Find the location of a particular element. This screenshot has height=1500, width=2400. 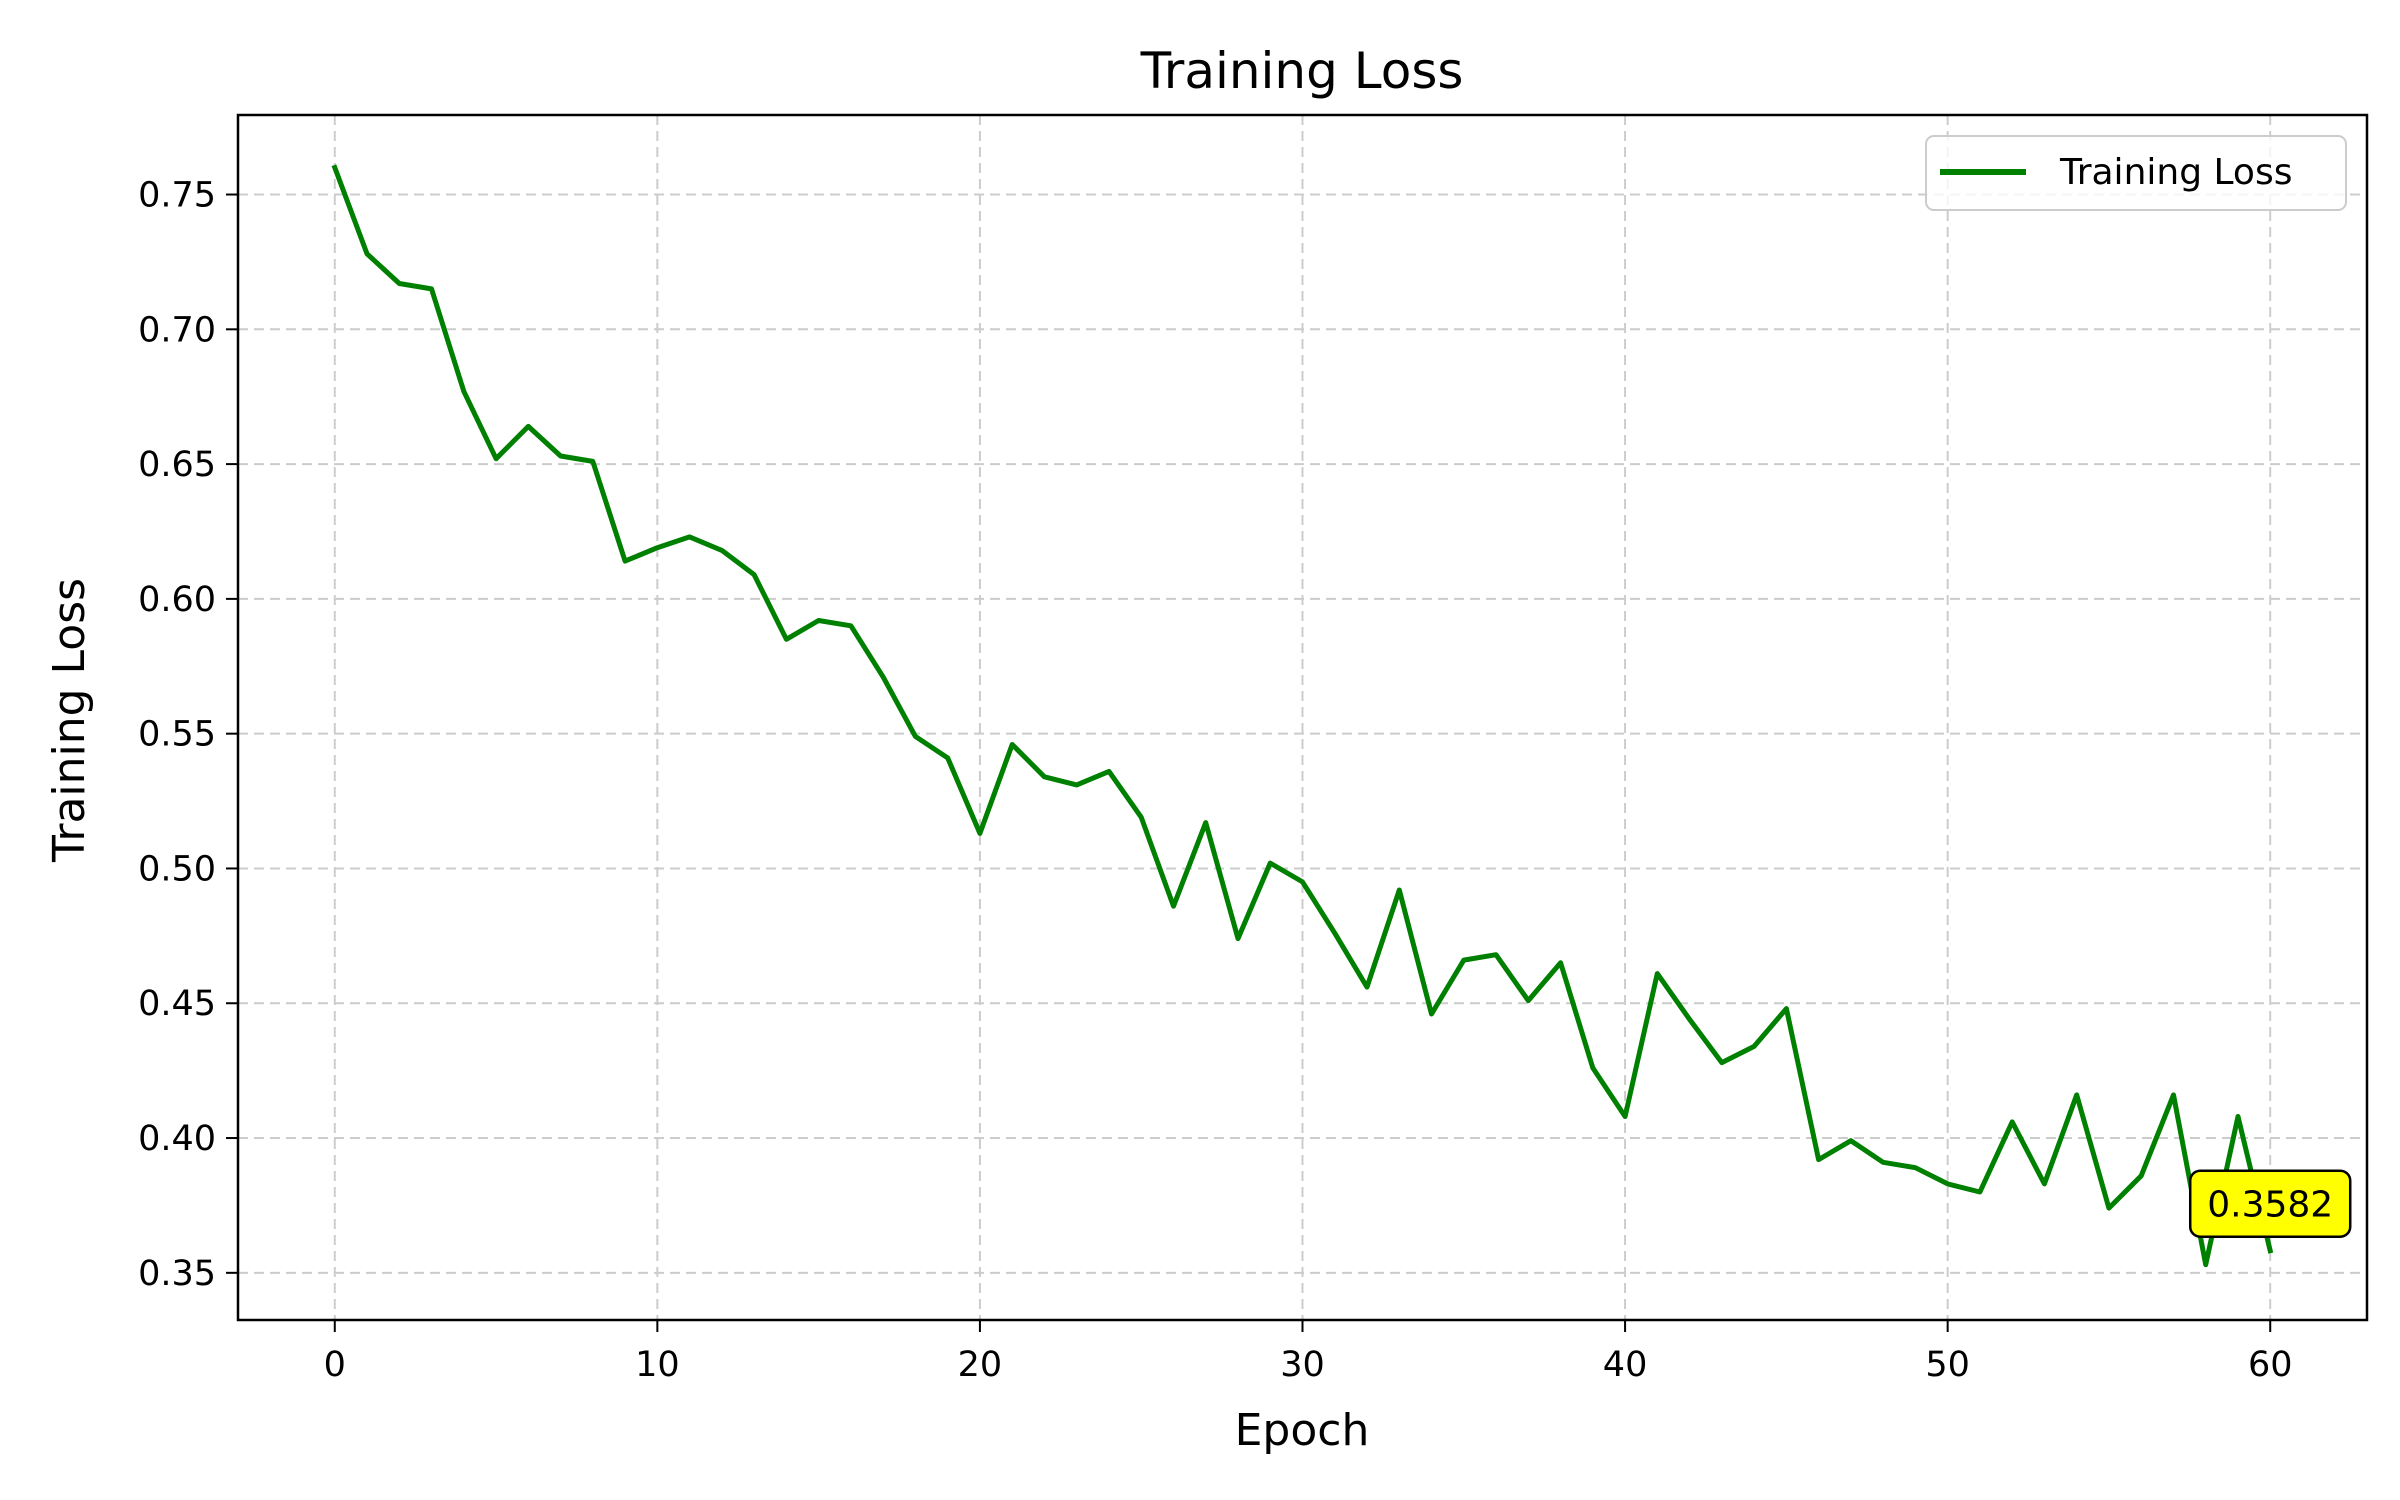

x-tick-label: 30 is located at coordinates (1302, 1365).